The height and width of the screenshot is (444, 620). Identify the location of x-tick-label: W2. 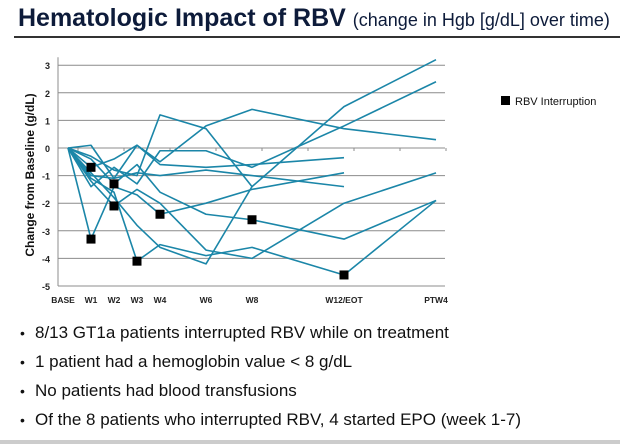
(114, 300).